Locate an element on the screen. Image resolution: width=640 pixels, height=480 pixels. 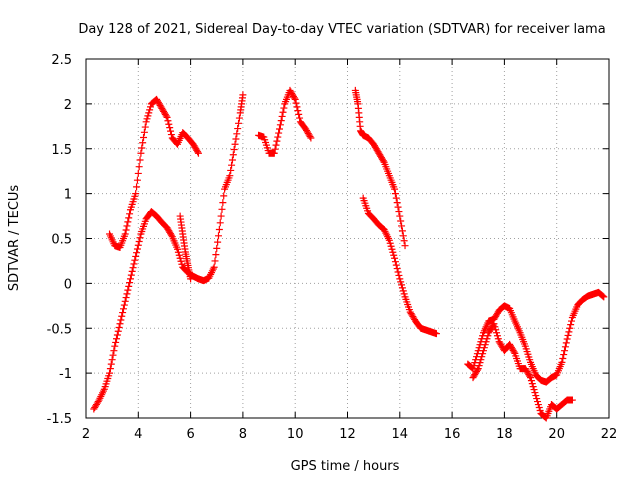
y-tick-label: 0.5 is located at coordinates (61, 240).